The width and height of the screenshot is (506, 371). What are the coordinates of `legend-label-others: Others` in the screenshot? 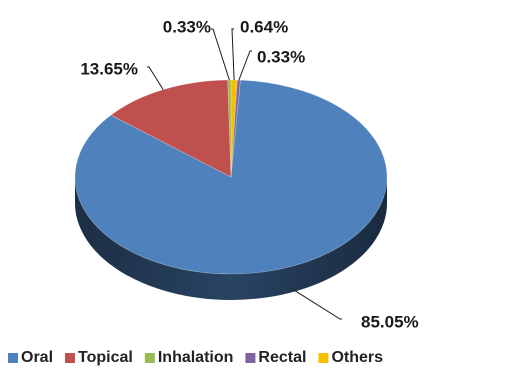 It's located at (357, 357).